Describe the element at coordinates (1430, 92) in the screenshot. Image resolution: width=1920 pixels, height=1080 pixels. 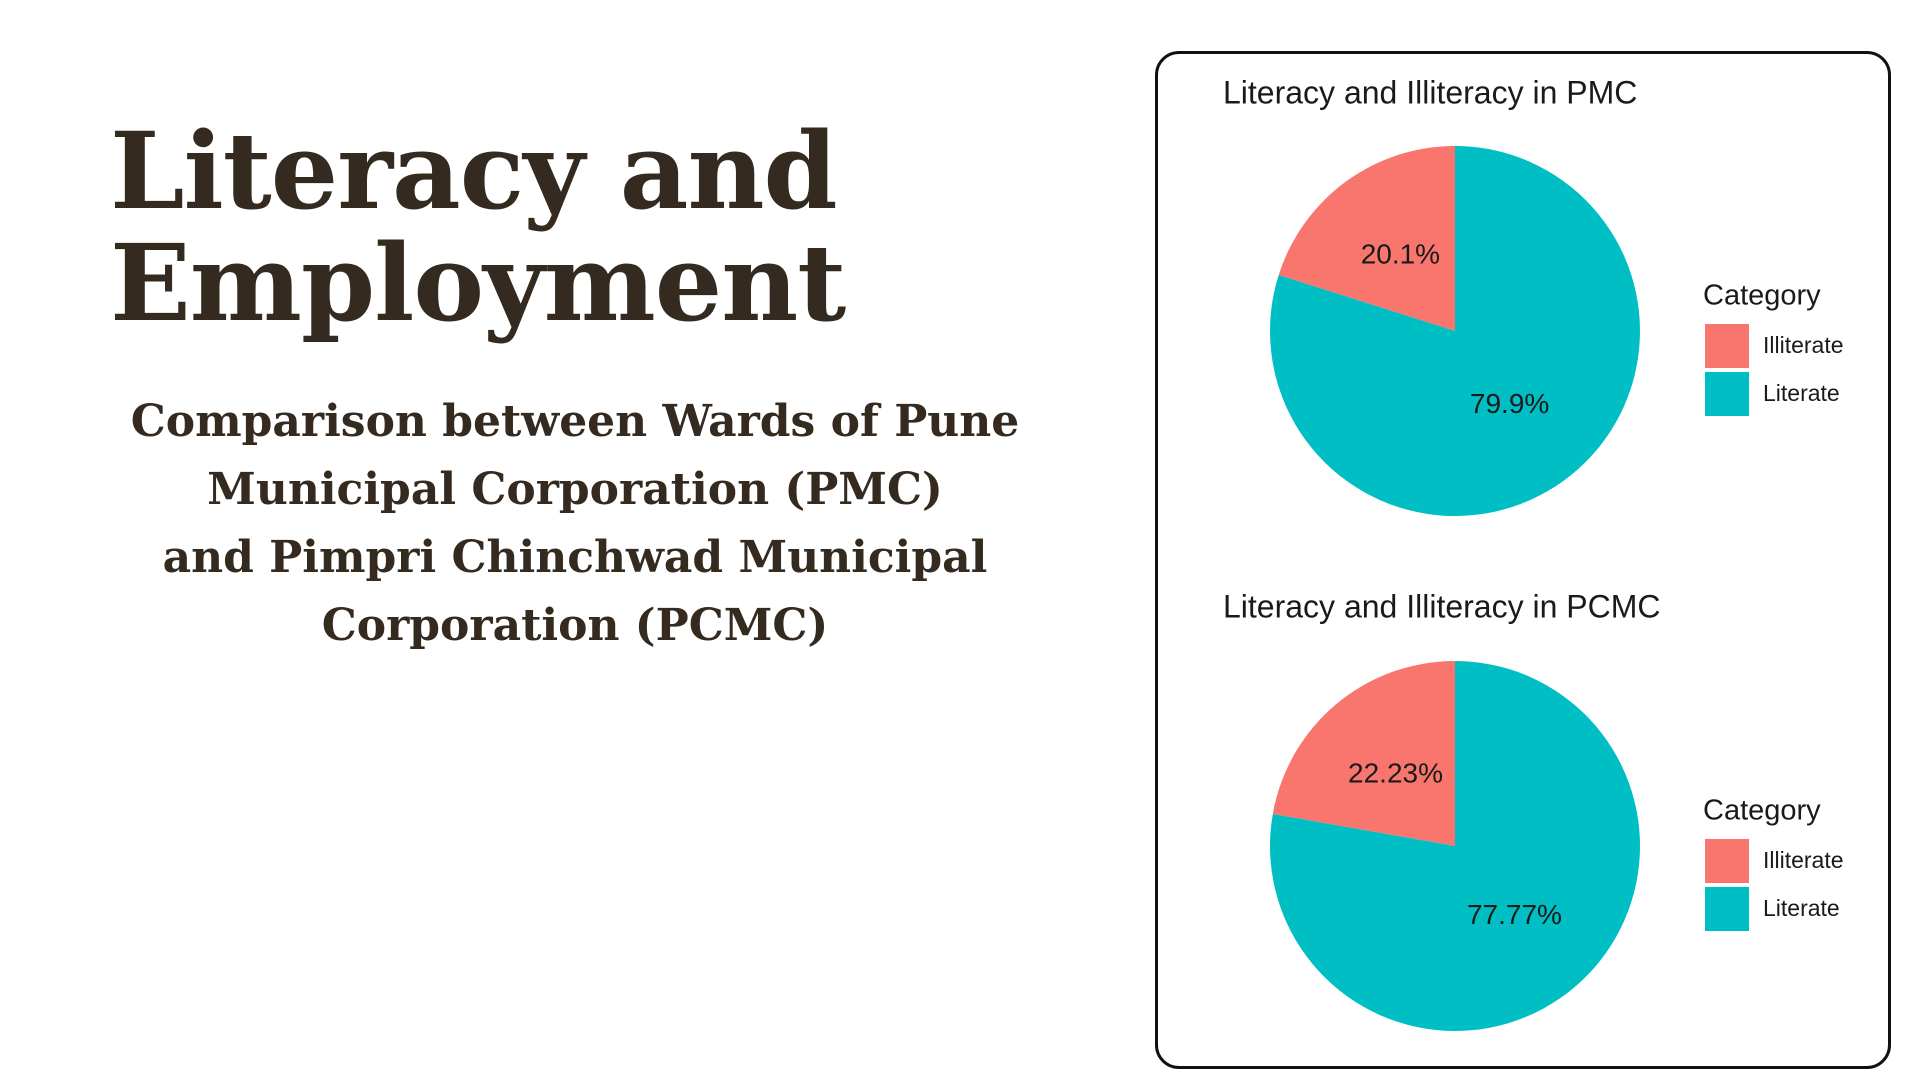
I see `chart1-title: Literacy and Illiteracy in PMC` at that location.